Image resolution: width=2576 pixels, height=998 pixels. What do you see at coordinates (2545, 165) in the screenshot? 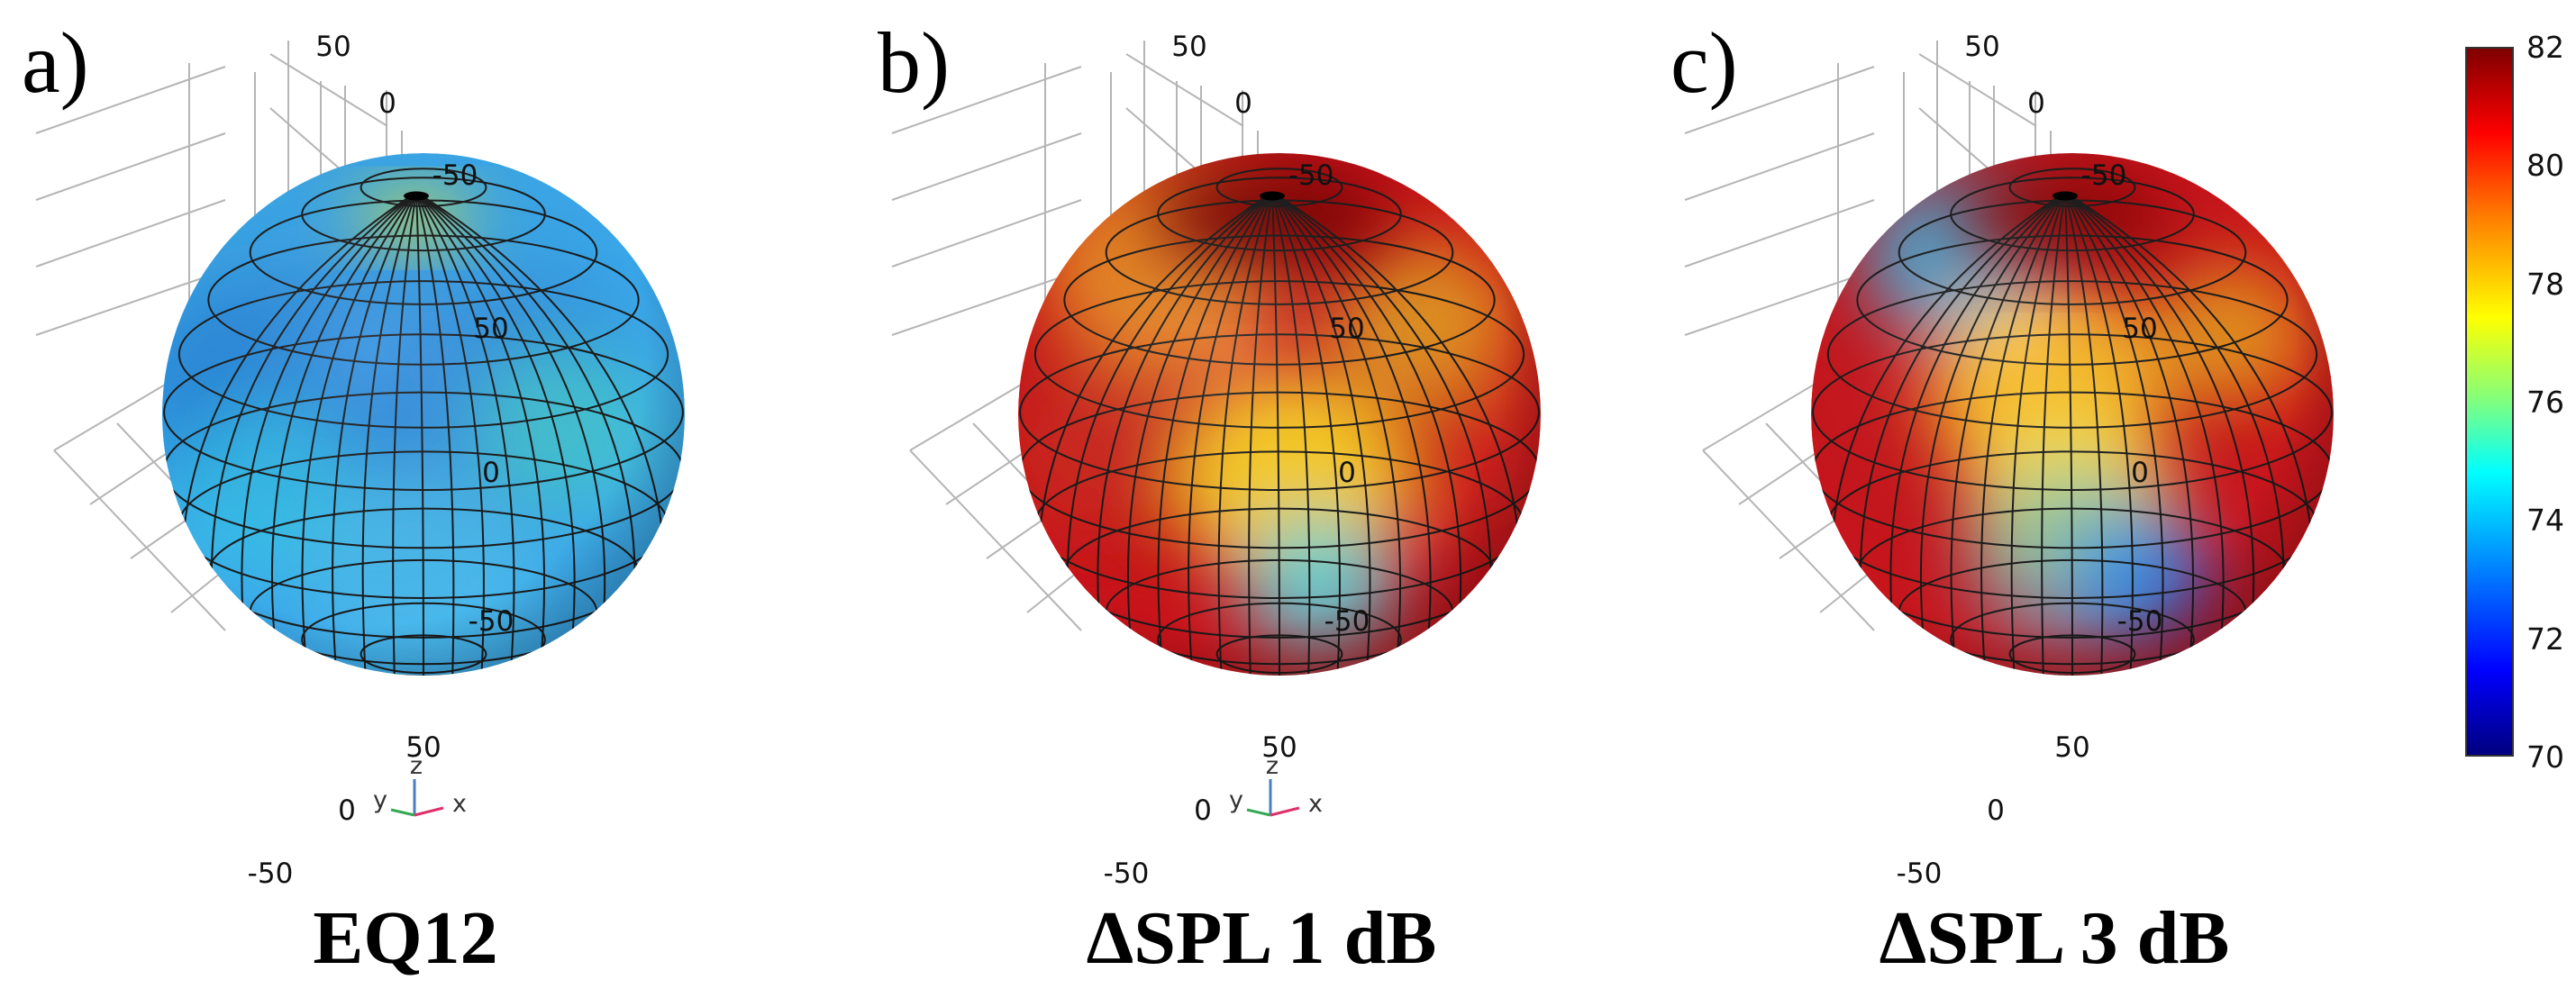
I see `colorbar-label: 80` at bounding box center [2545, 165].